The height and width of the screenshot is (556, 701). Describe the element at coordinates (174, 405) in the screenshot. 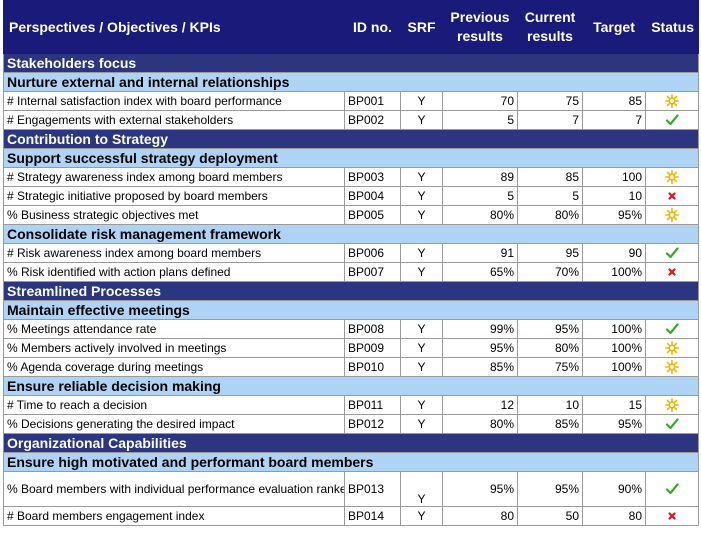

I see `kpi-name: # Time to reach a decision` at that location.